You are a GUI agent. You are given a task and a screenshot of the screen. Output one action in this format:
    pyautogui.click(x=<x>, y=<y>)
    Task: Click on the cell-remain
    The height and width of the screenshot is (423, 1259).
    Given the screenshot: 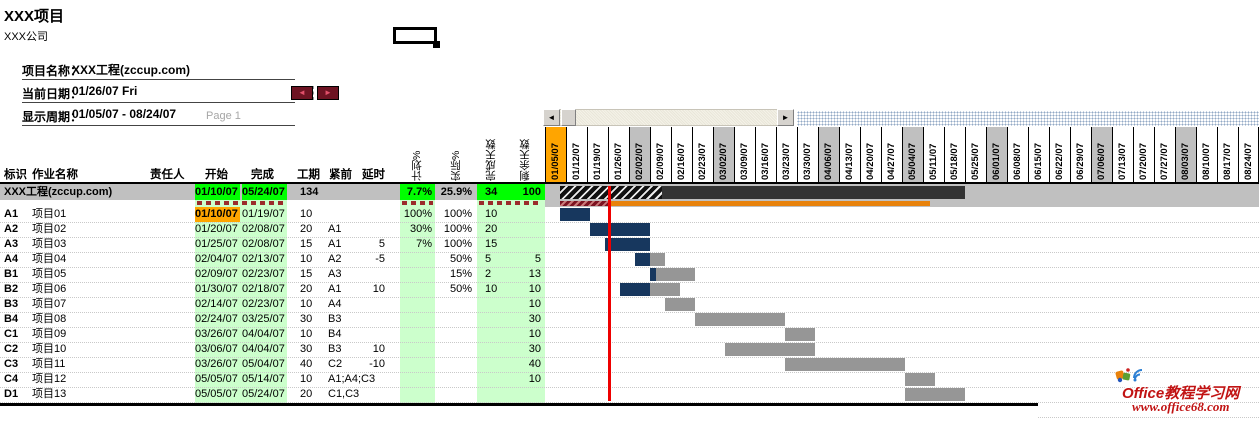 What is the action you would take?
    pyautogui.click(x=525, y=244)
    